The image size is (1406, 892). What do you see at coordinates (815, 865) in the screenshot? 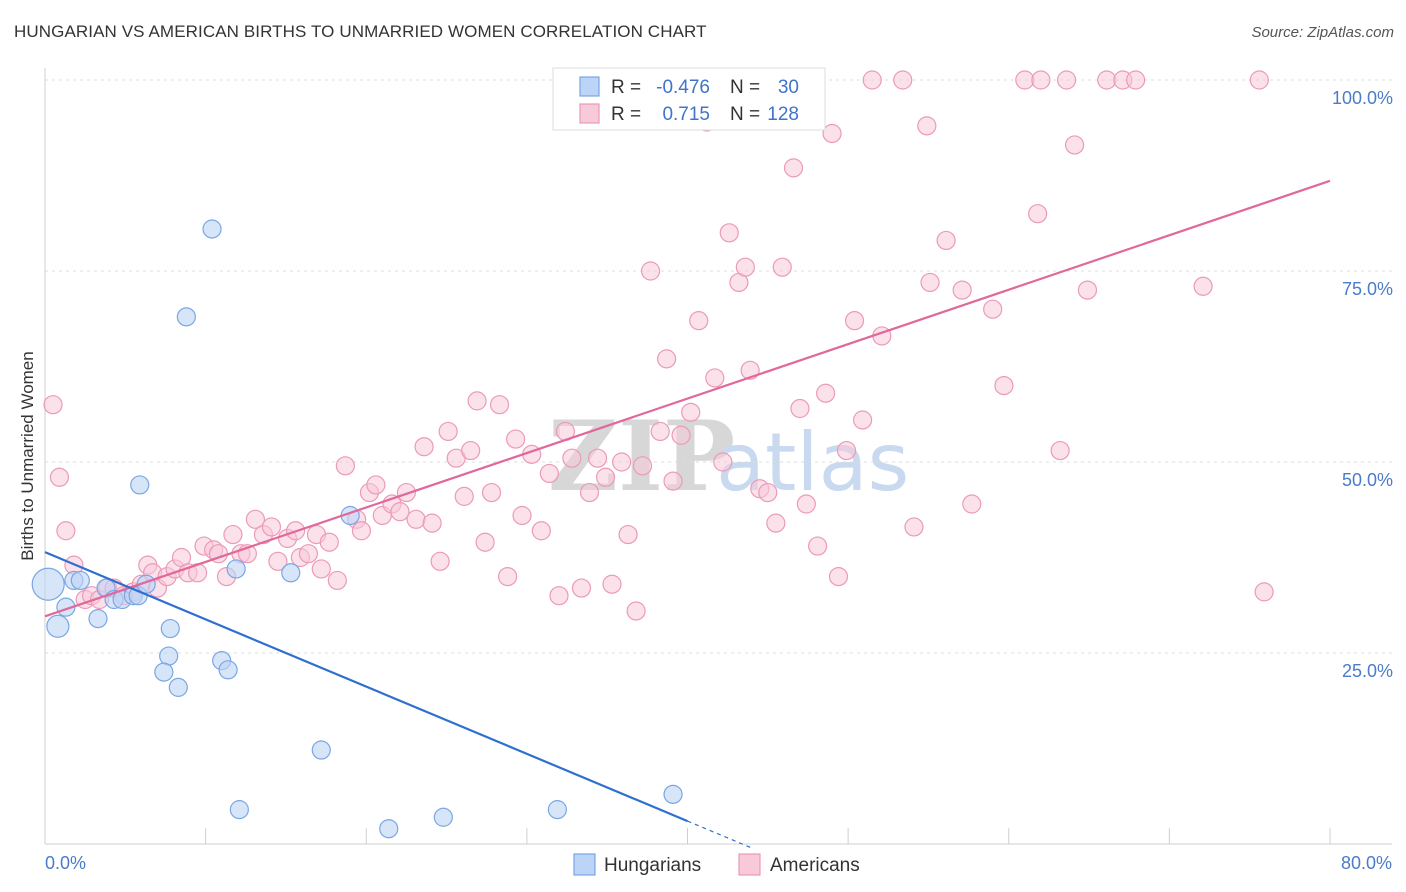
I see `series-legend-label-americans: Americans` at bounding box center [815, 865].